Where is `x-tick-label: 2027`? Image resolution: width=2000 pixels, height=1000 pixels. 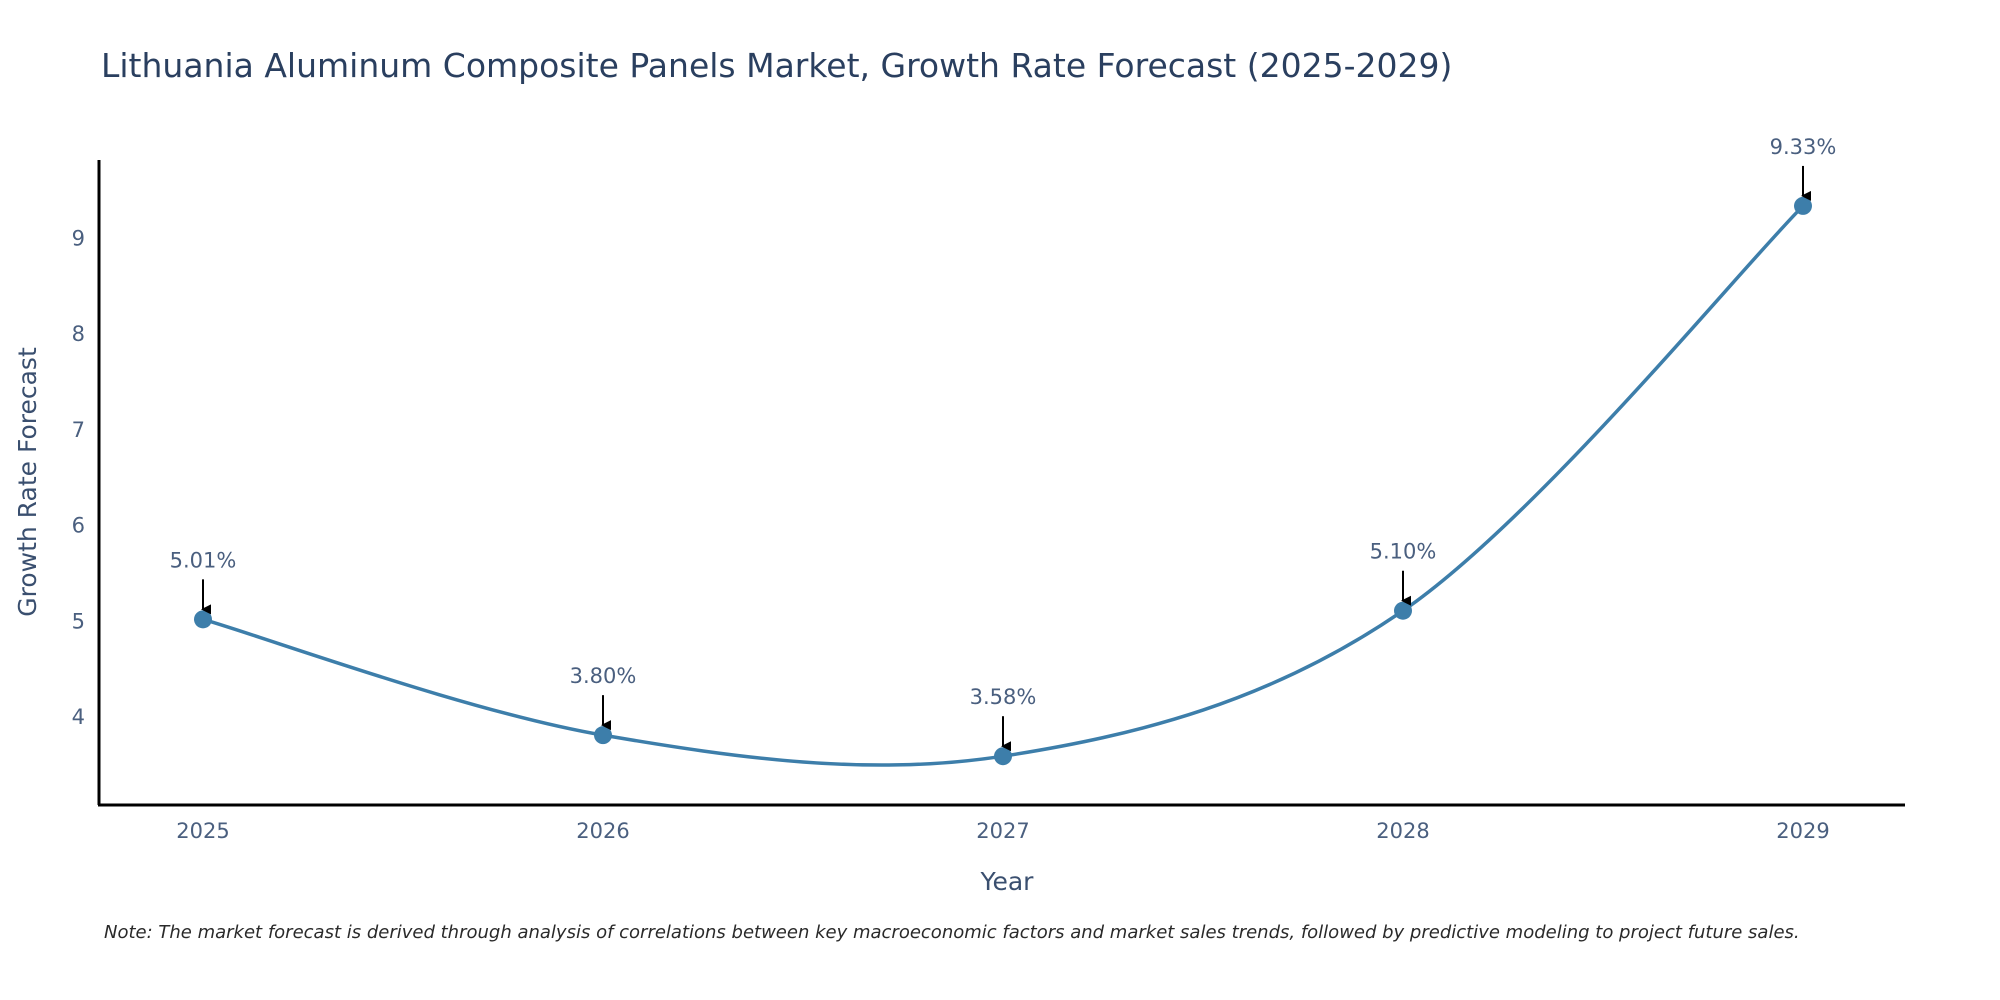
x-tick-label: 2027 is located at coordinates (1002, 831).